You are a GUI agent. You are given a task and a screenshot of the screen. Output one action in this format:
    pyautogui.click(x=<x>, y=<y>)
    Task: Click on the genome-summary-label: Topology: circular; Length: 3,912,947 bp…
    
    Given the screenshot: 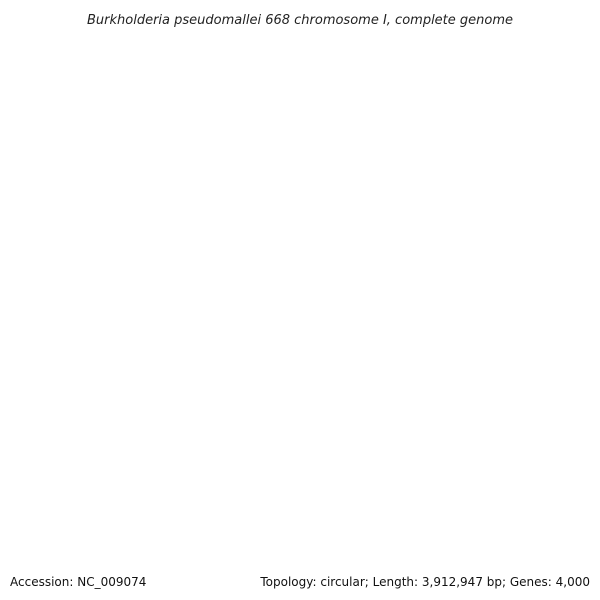 What is the action you would take?
    pyautogui.click(x=424, y=582)
    